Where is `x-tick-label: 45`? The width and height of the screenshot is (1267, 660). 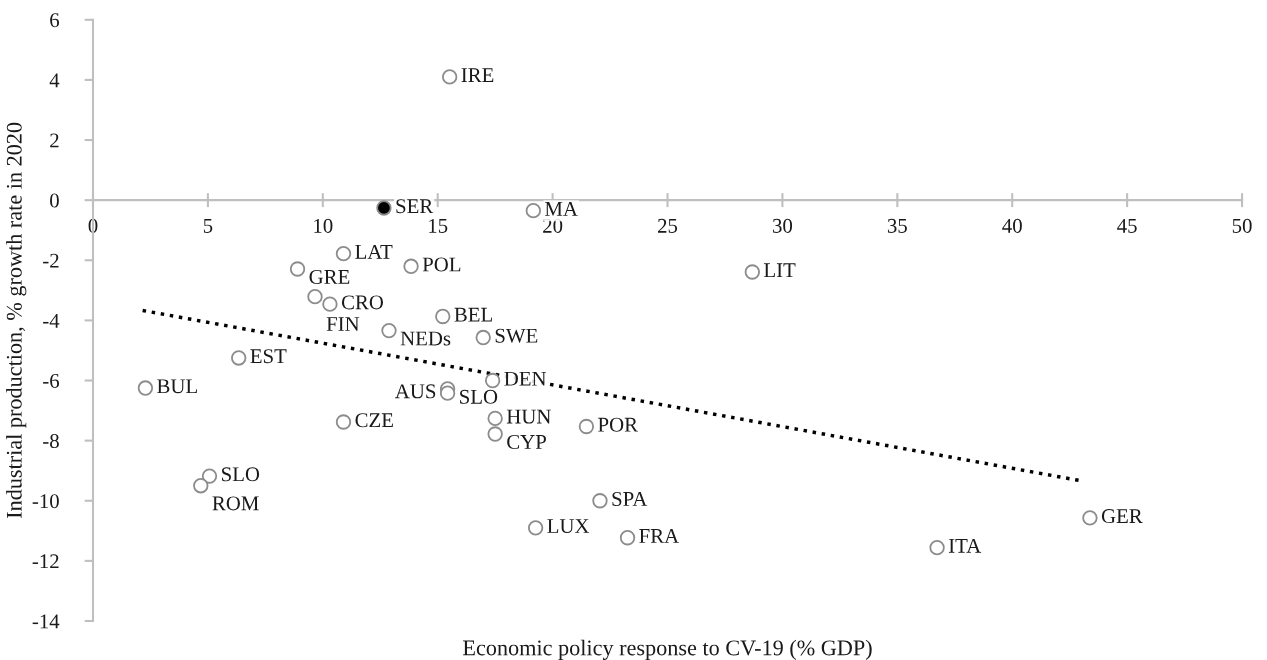 x-tick-label: 45 is located at coordinates (1127, 225).